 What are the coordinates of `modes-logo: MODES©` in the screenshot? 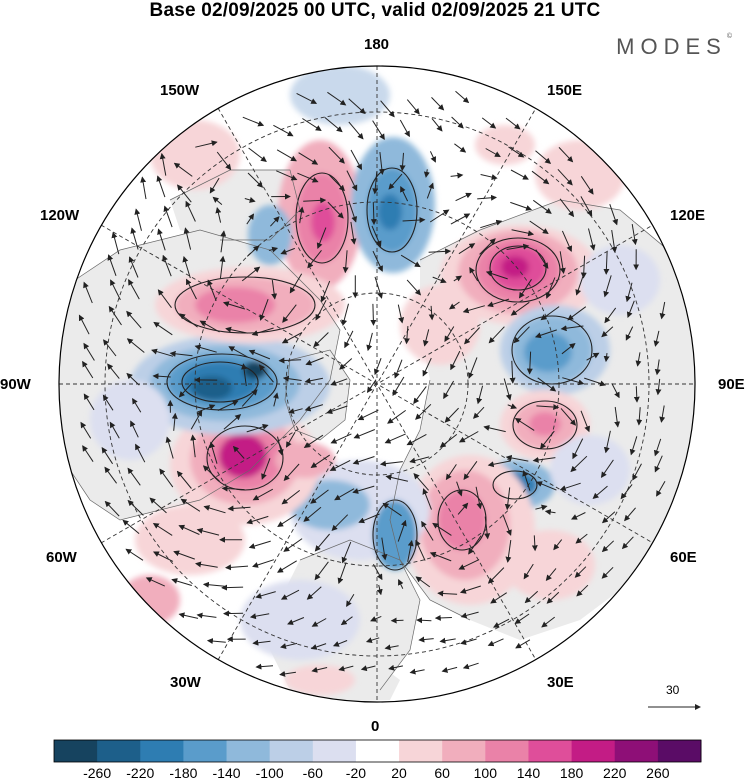 It's located at (674, 46).